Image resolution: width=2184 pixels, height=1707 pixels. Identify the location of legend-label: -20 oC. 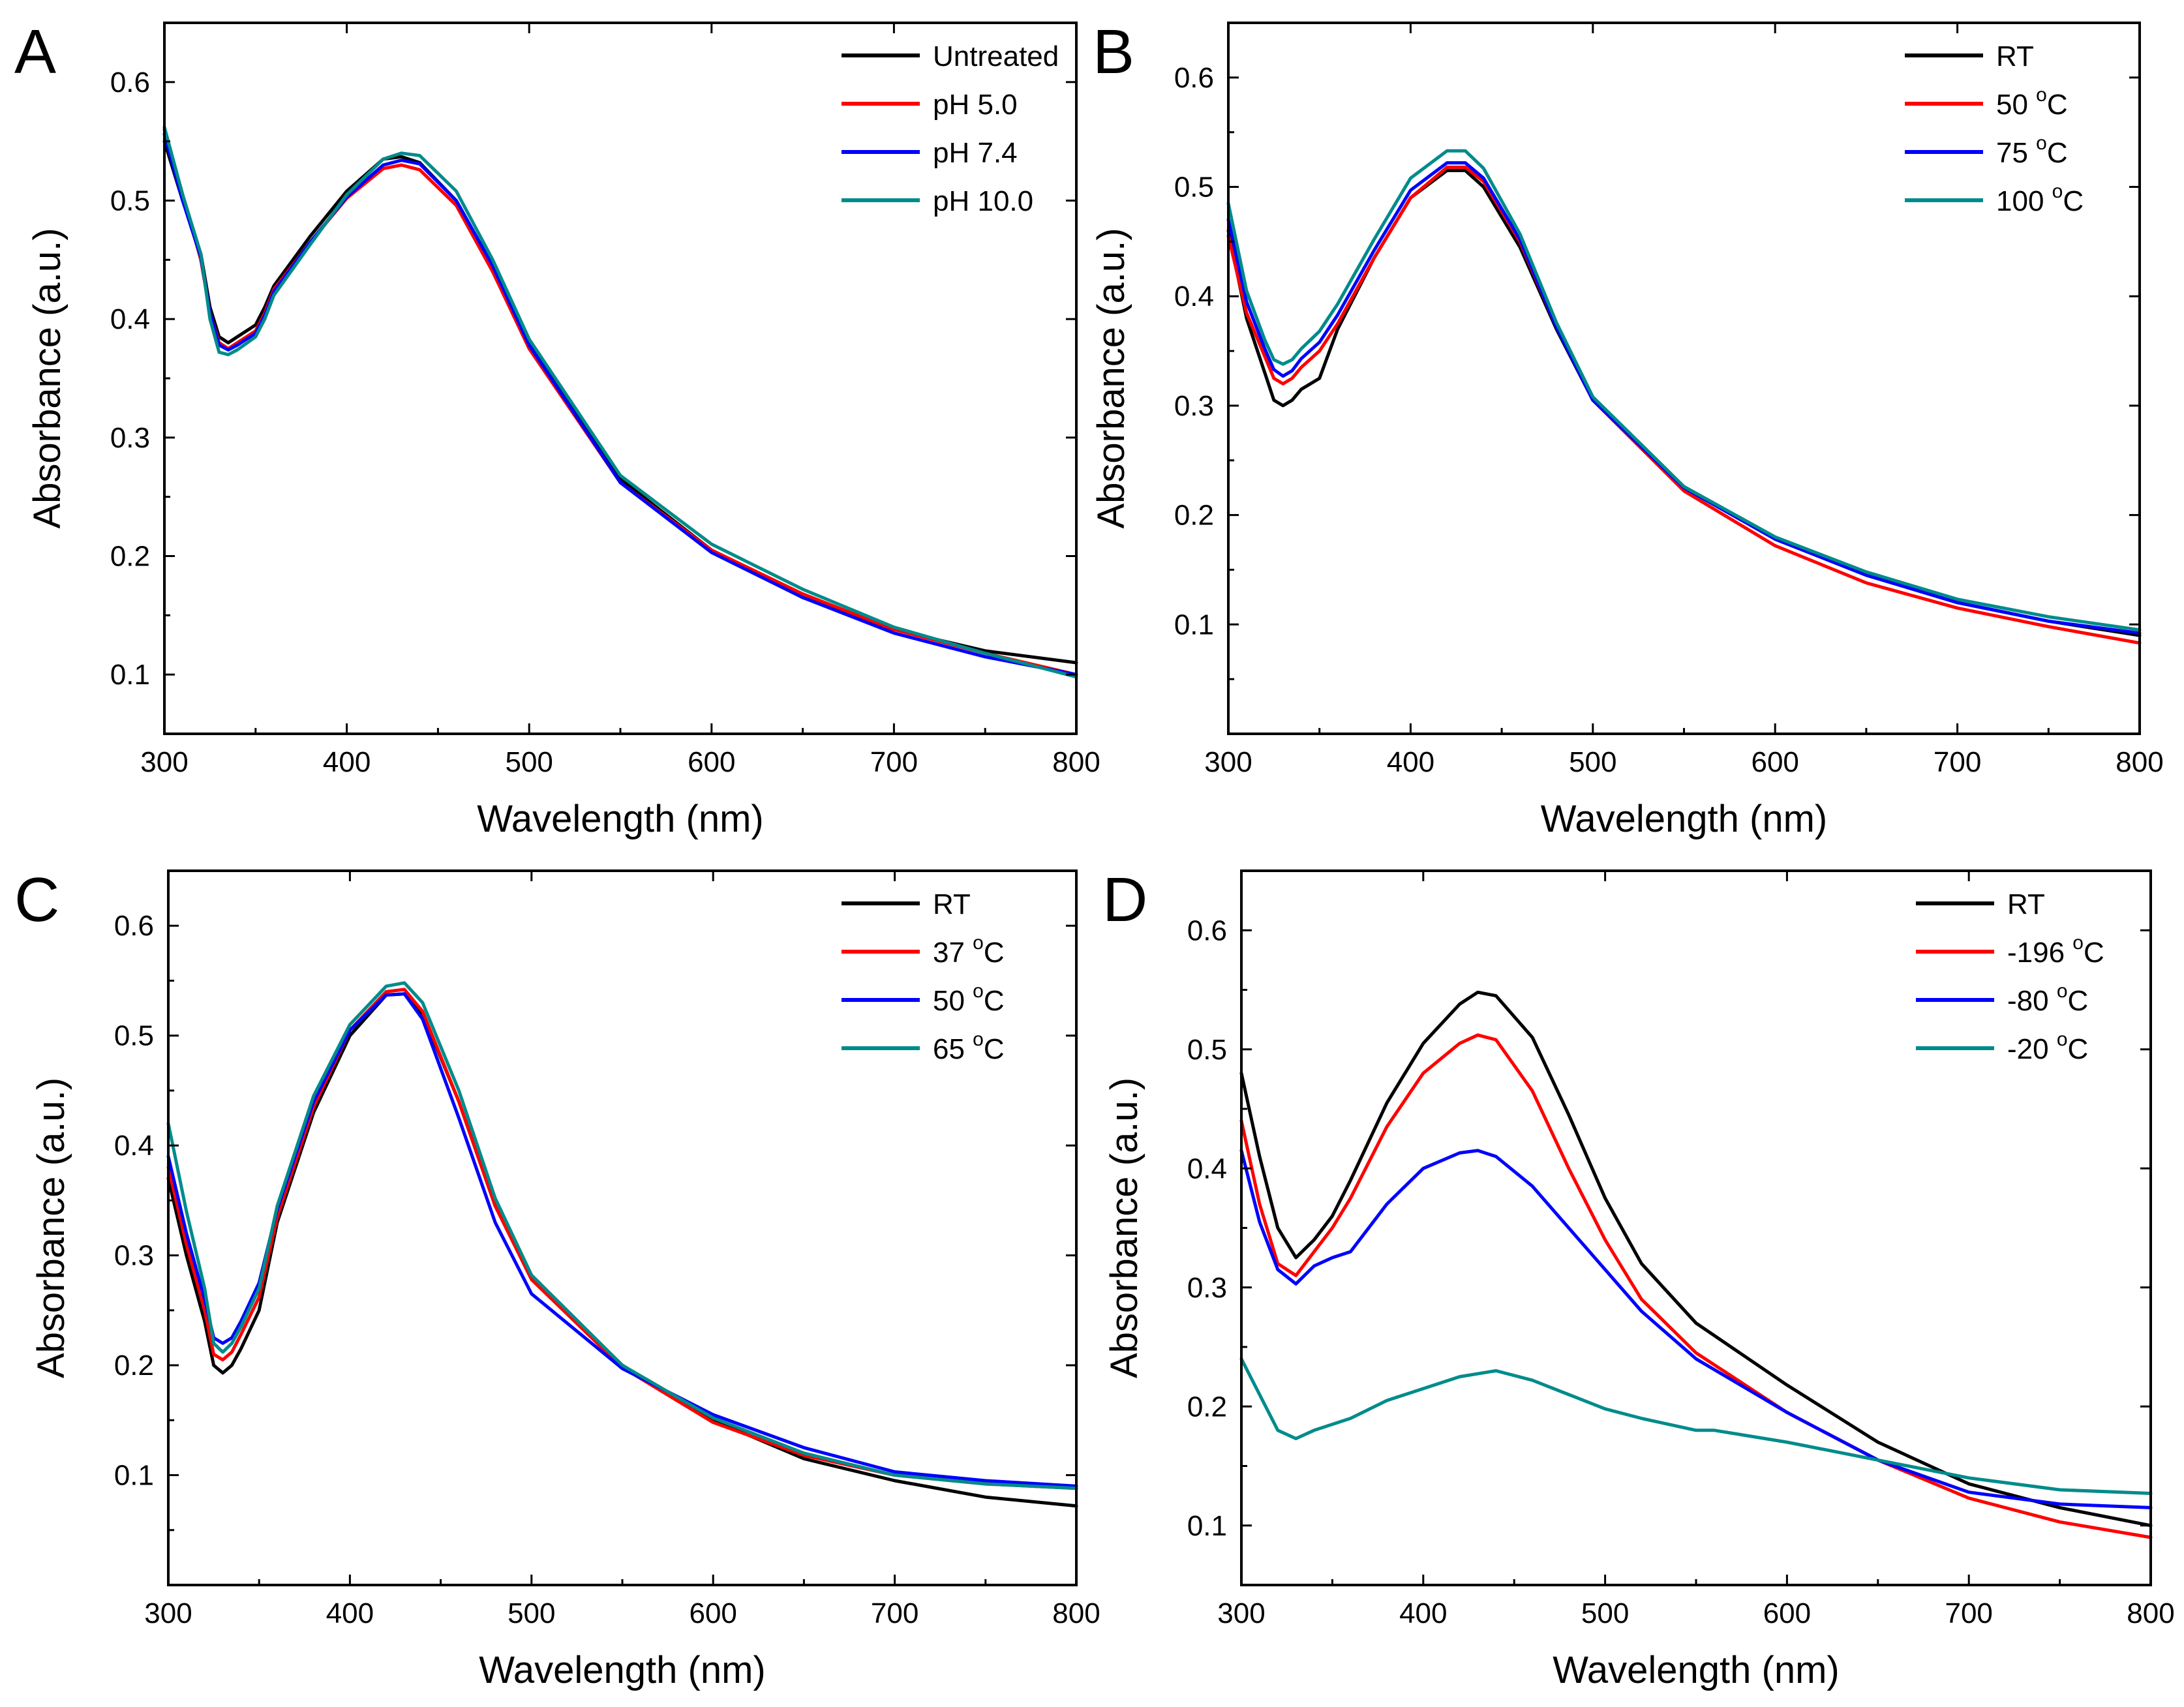
(2048, 1047).